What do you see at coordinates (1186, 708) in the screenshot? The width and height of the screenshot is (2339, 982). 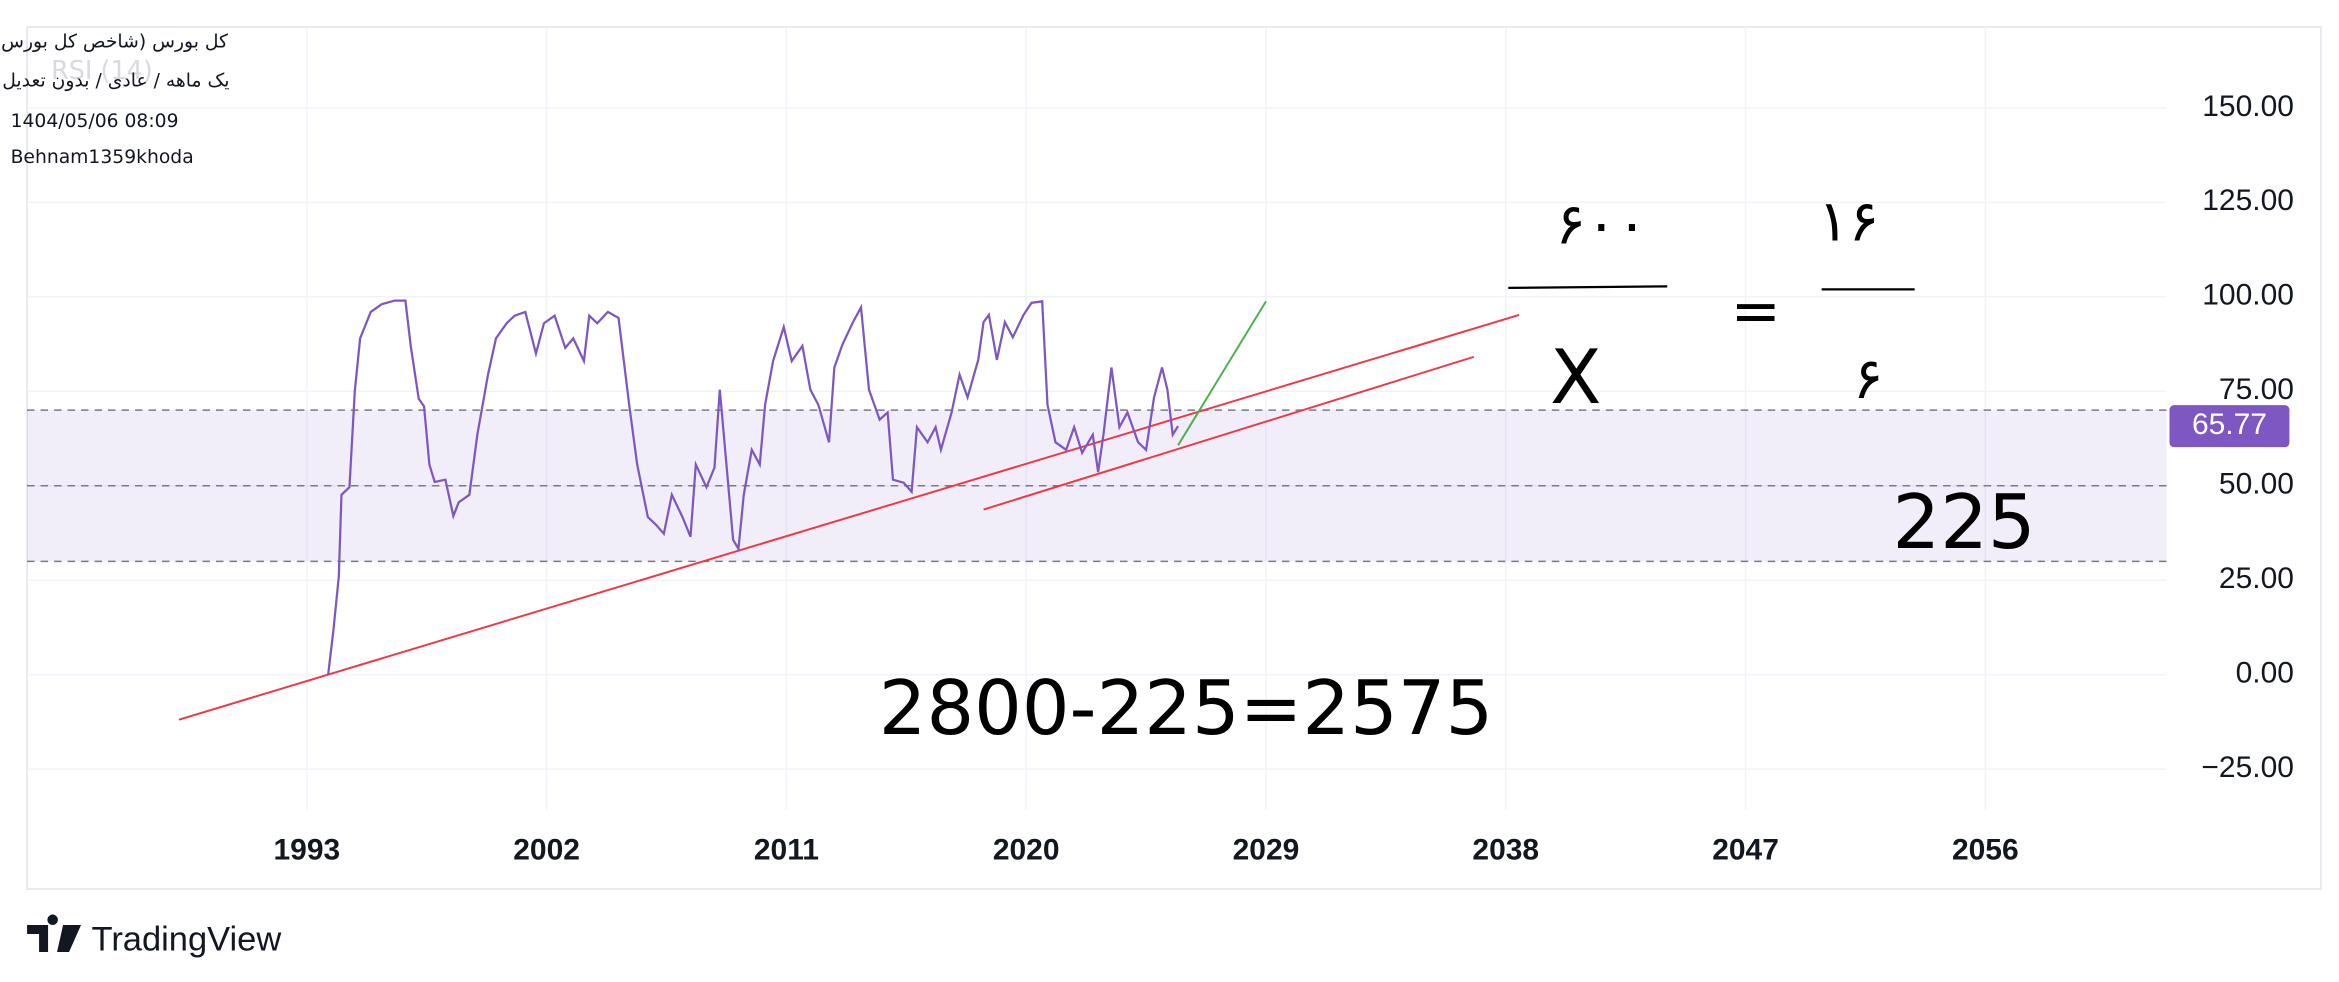 I see `annotation: 2800-225=2575` at bounding box center [1186, 708].